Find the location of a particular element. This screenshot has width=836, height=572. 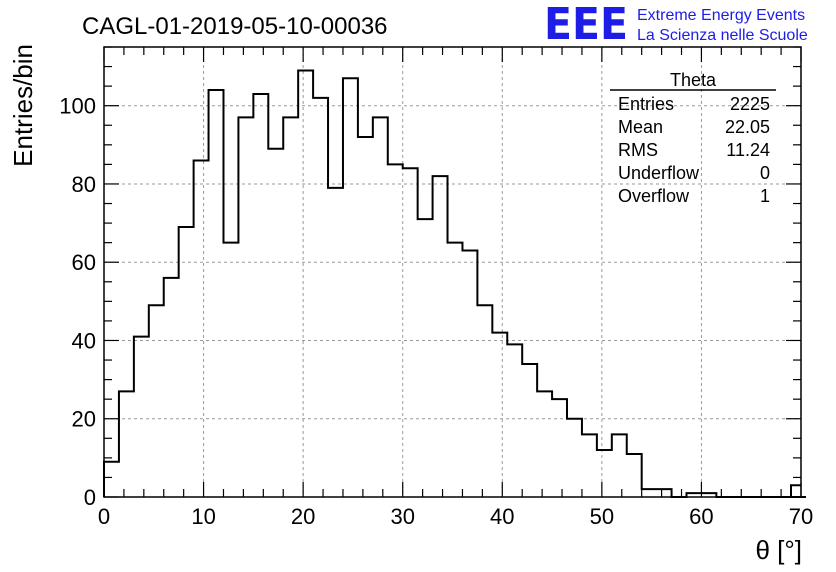

y-axis-label: Entries/bin is located at coordinates (23, 105).